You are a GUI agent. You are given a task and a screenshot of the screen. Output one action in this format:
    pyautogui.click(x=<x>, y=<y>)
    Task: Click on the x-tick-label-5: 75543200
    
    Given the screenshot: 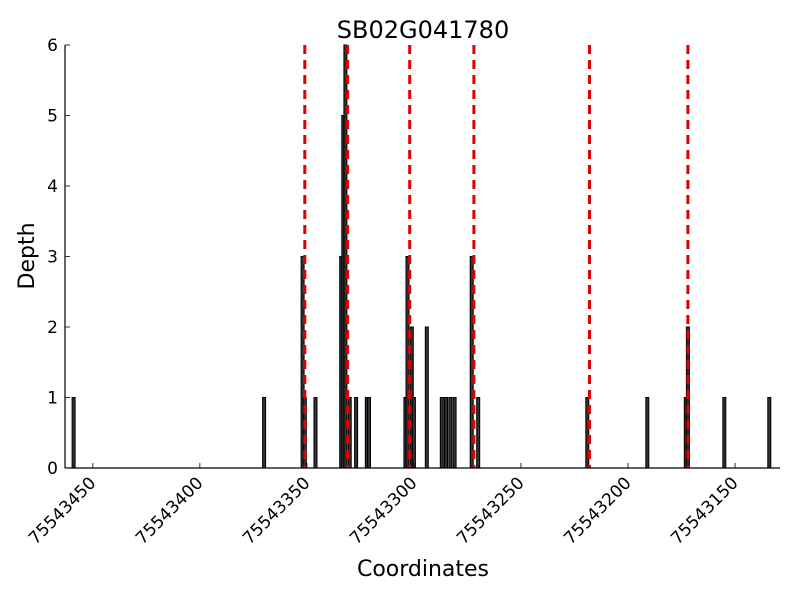 What is the action you would take?
    pyautogui.click(x=597, y=510)
    